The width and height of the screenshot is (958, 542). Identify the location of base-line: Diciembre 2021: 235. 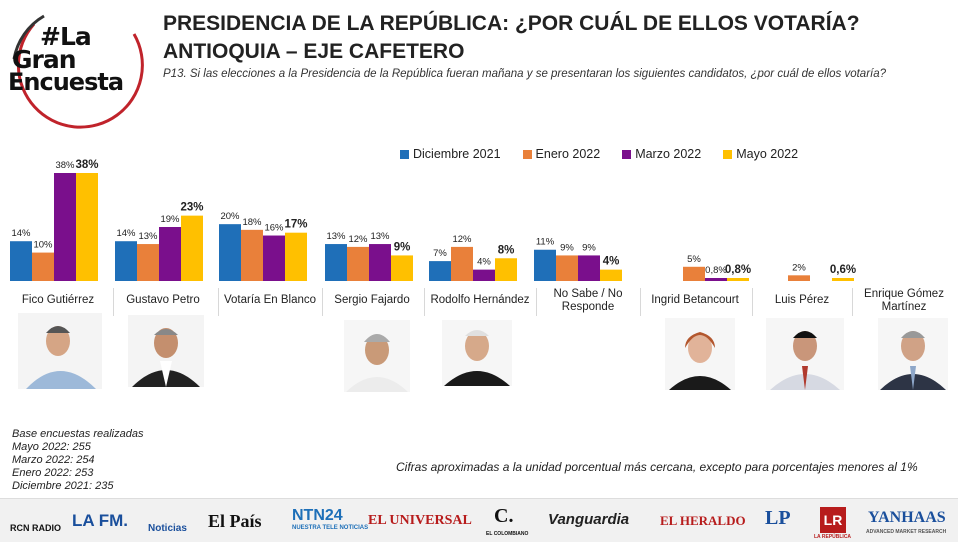
(63, 486).